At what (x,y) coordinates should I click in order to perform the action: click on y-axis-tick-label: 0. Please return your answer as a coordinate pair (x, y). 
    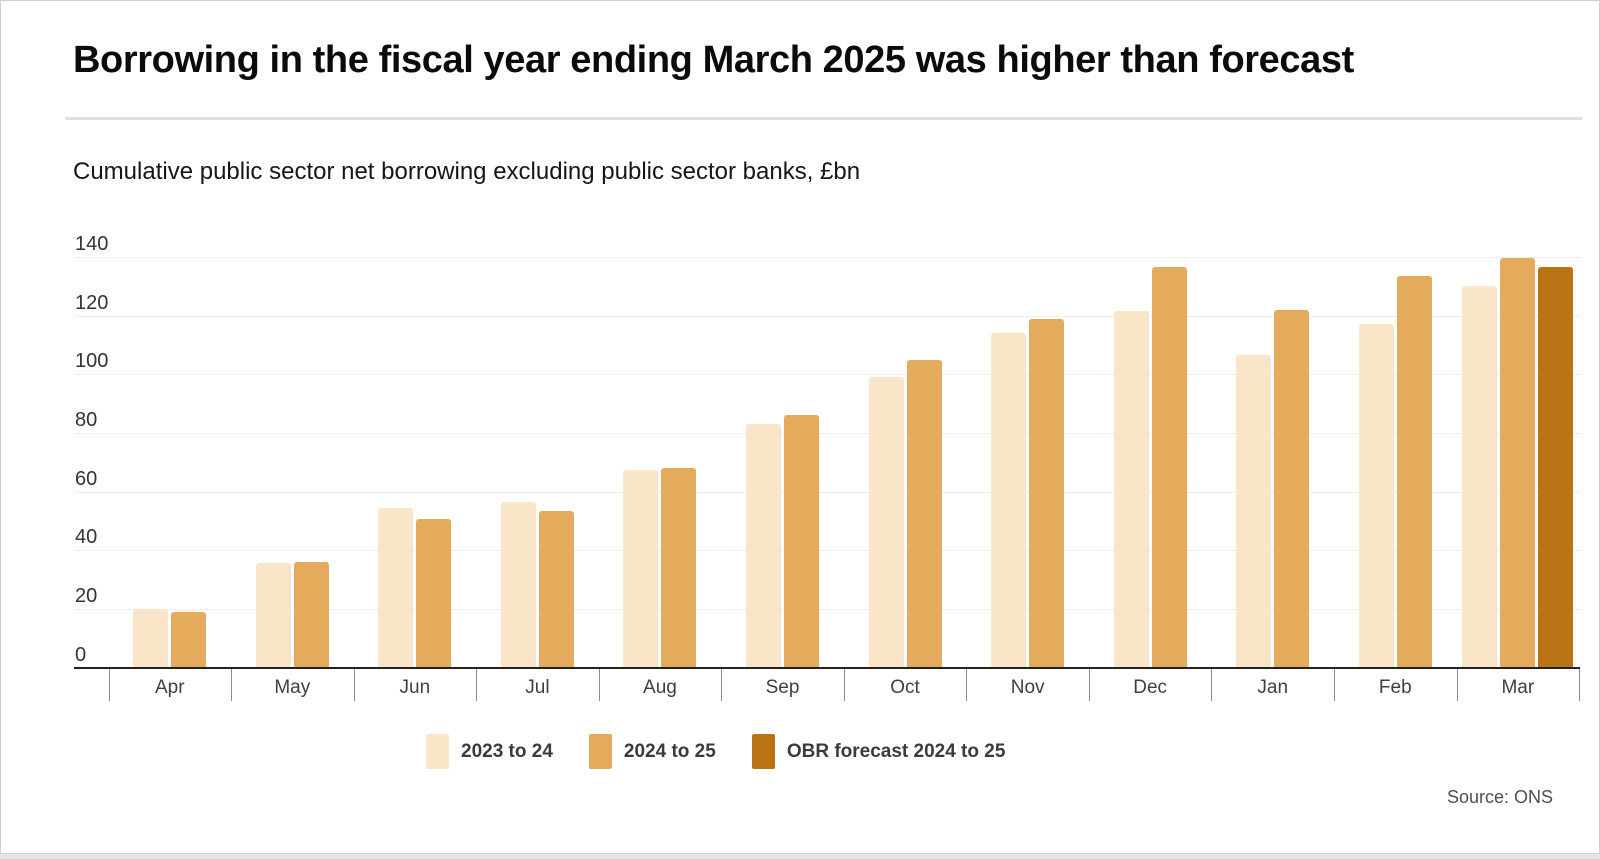
    Looking at the image, I should click on (81, 654).